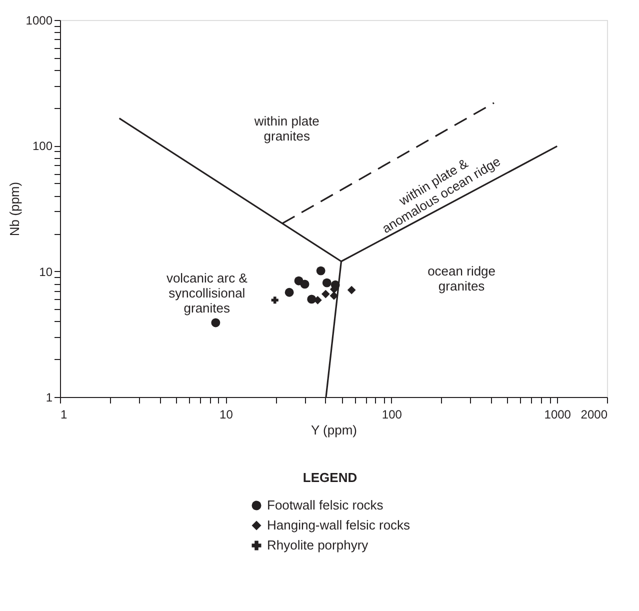 The height and width of the screenshot is (611, 639). What do you see at coordinates (392, 415) in the screenshot?
I see `x-tick-label: 100` at bounding box center [392, 415].